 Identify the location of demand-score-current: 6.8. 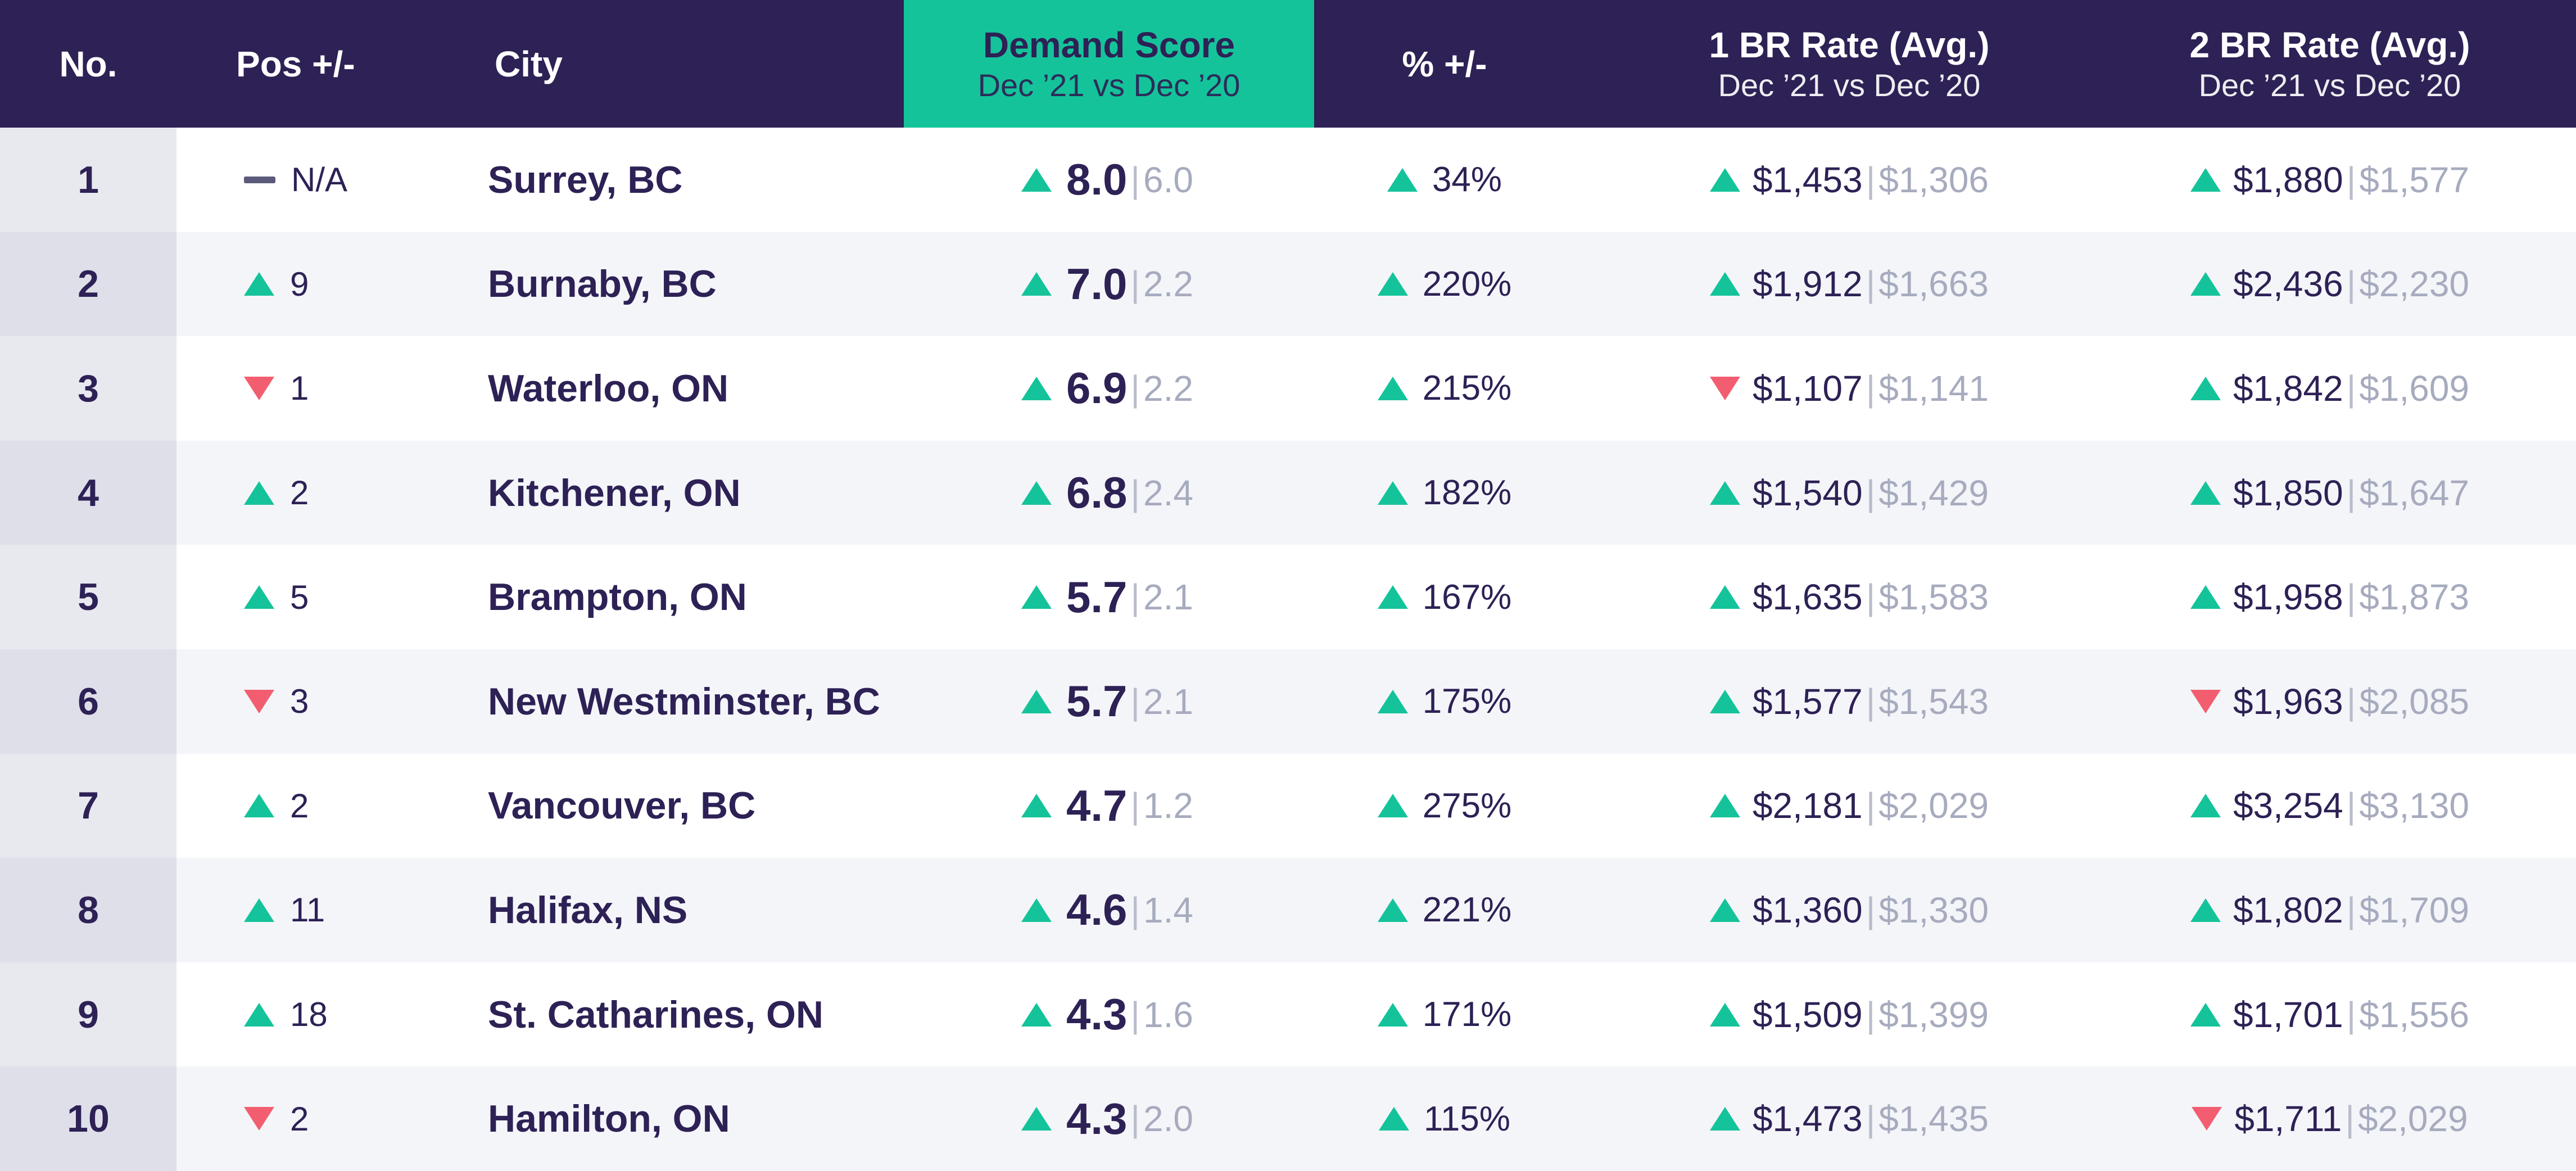
(1097, 493).